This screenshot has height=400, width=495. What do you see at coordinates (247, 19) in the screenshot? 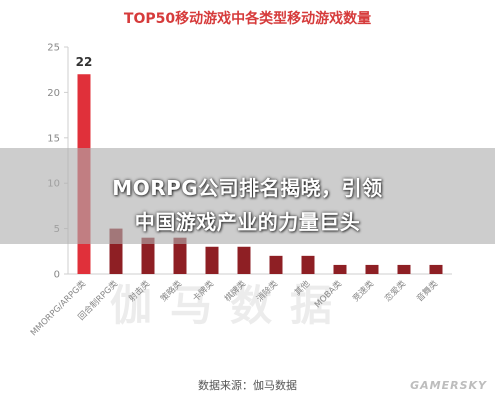
I see `chart-title: TOP50移动游戏中各类型移动游戏数量` at bounding box center [247, 19].